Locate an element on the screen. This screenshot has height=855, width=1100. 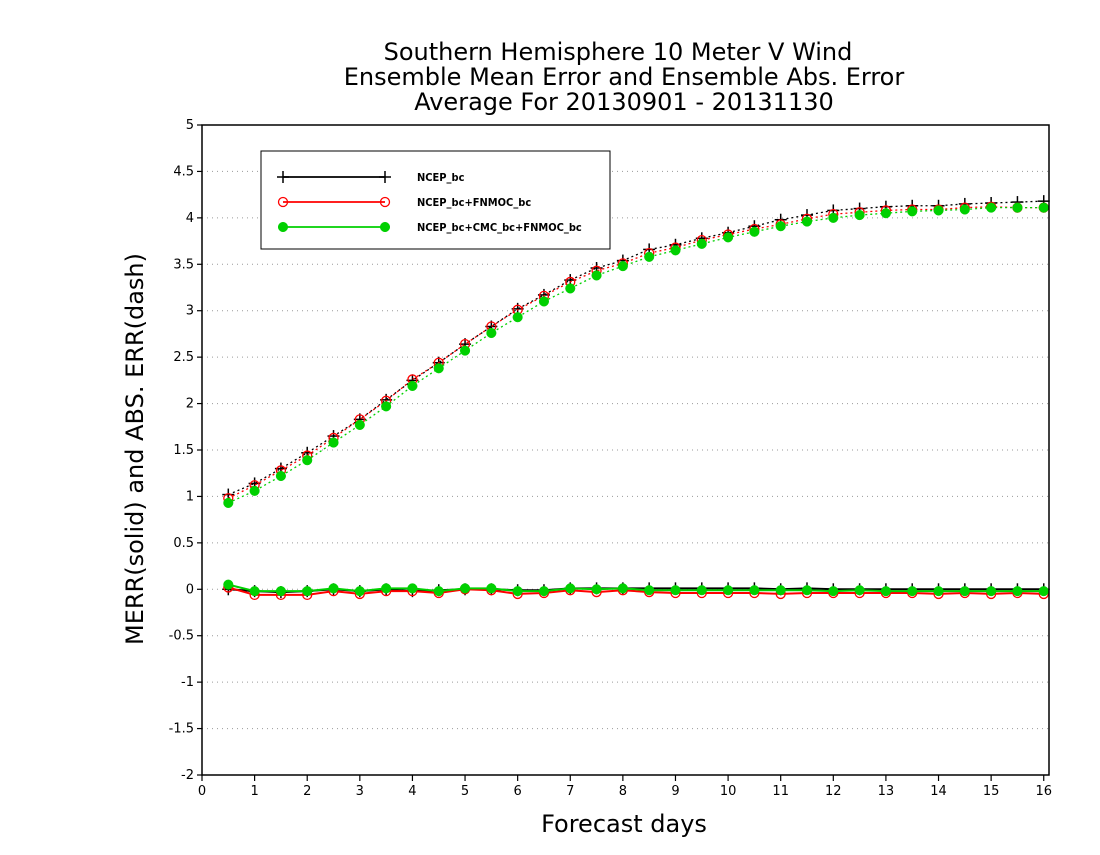
y-tick-label: 1.5 is located at coordinates (183, 450).